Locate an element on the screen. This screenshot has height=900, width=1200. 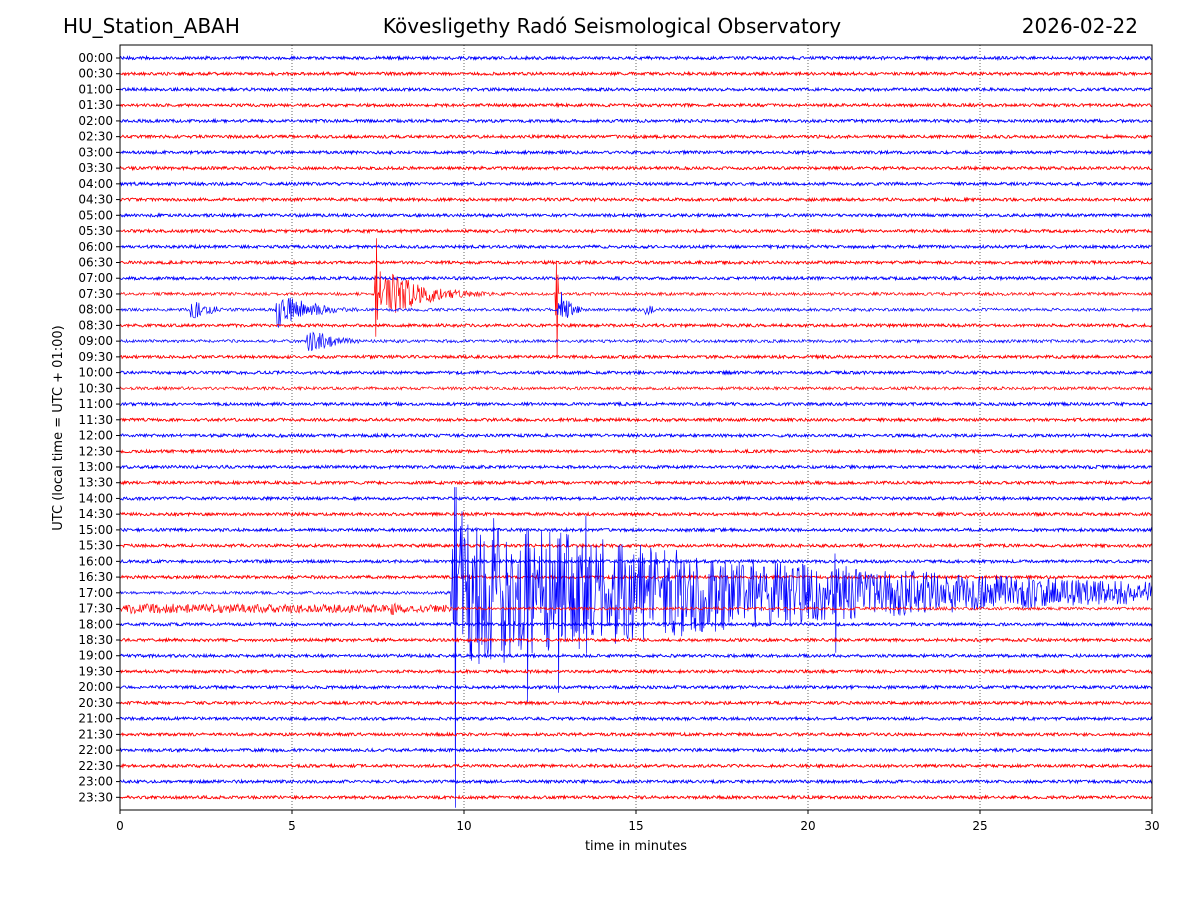
y-tick-label: 11:00 is located at coordinates (95, 404).